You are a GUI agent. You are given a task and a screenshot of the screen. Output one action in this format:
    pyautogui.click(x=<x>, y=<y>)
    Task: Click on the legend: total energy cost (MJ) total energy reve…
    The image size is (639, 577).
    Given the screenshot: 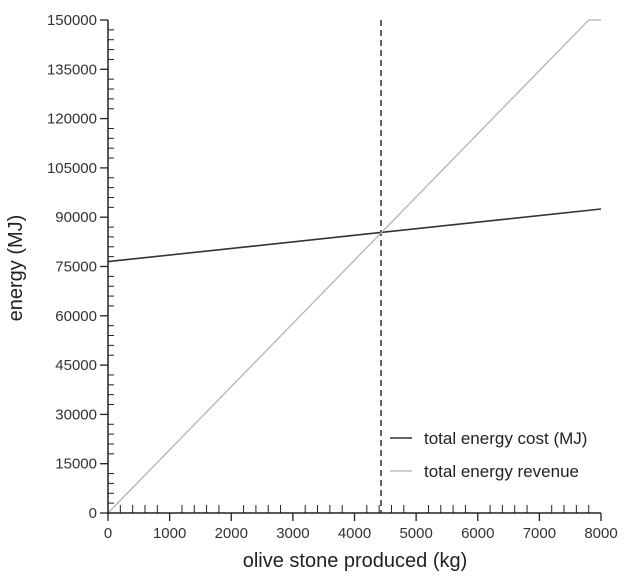 What is the action you would take?
    pyautogui.click(x=488, y=455)
    